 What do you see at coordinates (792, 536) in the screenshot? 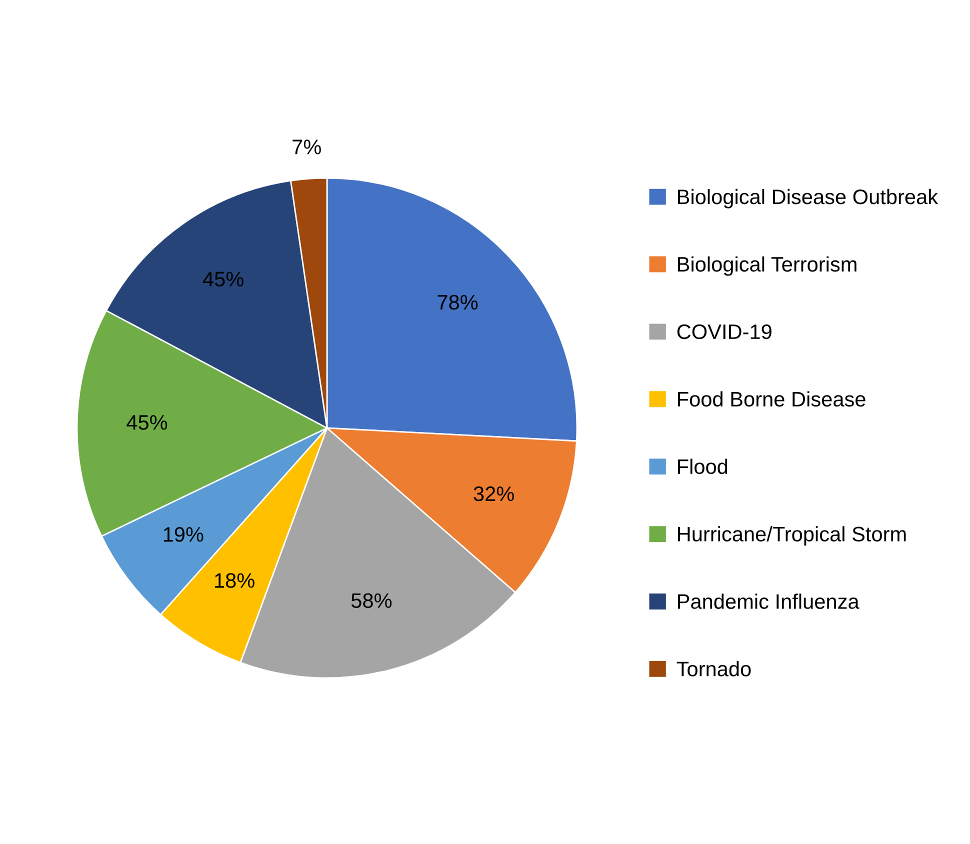
I see `legend-label: Hurricane/Tropical Storm` at bounding box center [792, 536].